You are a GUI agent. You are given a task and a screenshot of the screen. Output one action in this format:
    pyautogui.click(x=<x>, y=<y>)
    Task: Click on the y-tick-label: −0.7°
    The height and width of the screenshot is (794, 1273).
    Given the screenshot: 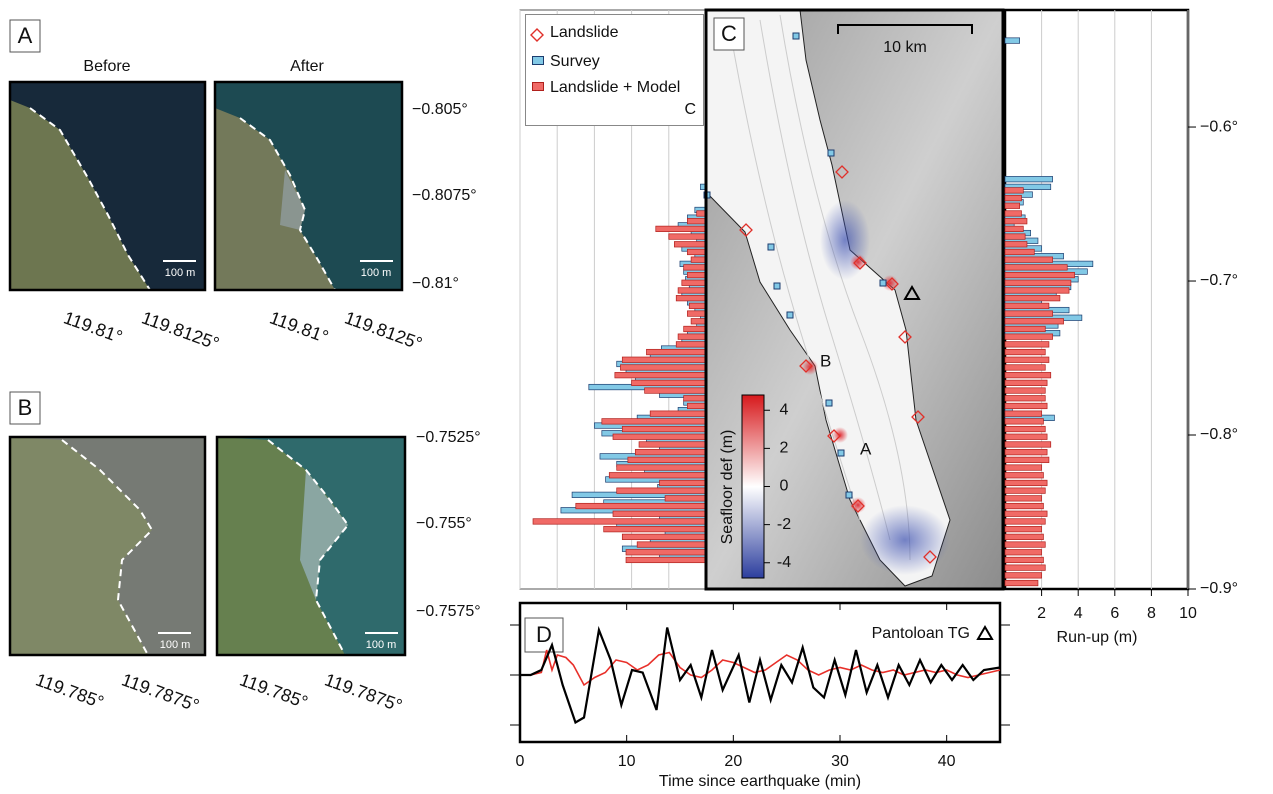 What is the action you would take?
    pyautogui.click(x=1219, y=280)
    